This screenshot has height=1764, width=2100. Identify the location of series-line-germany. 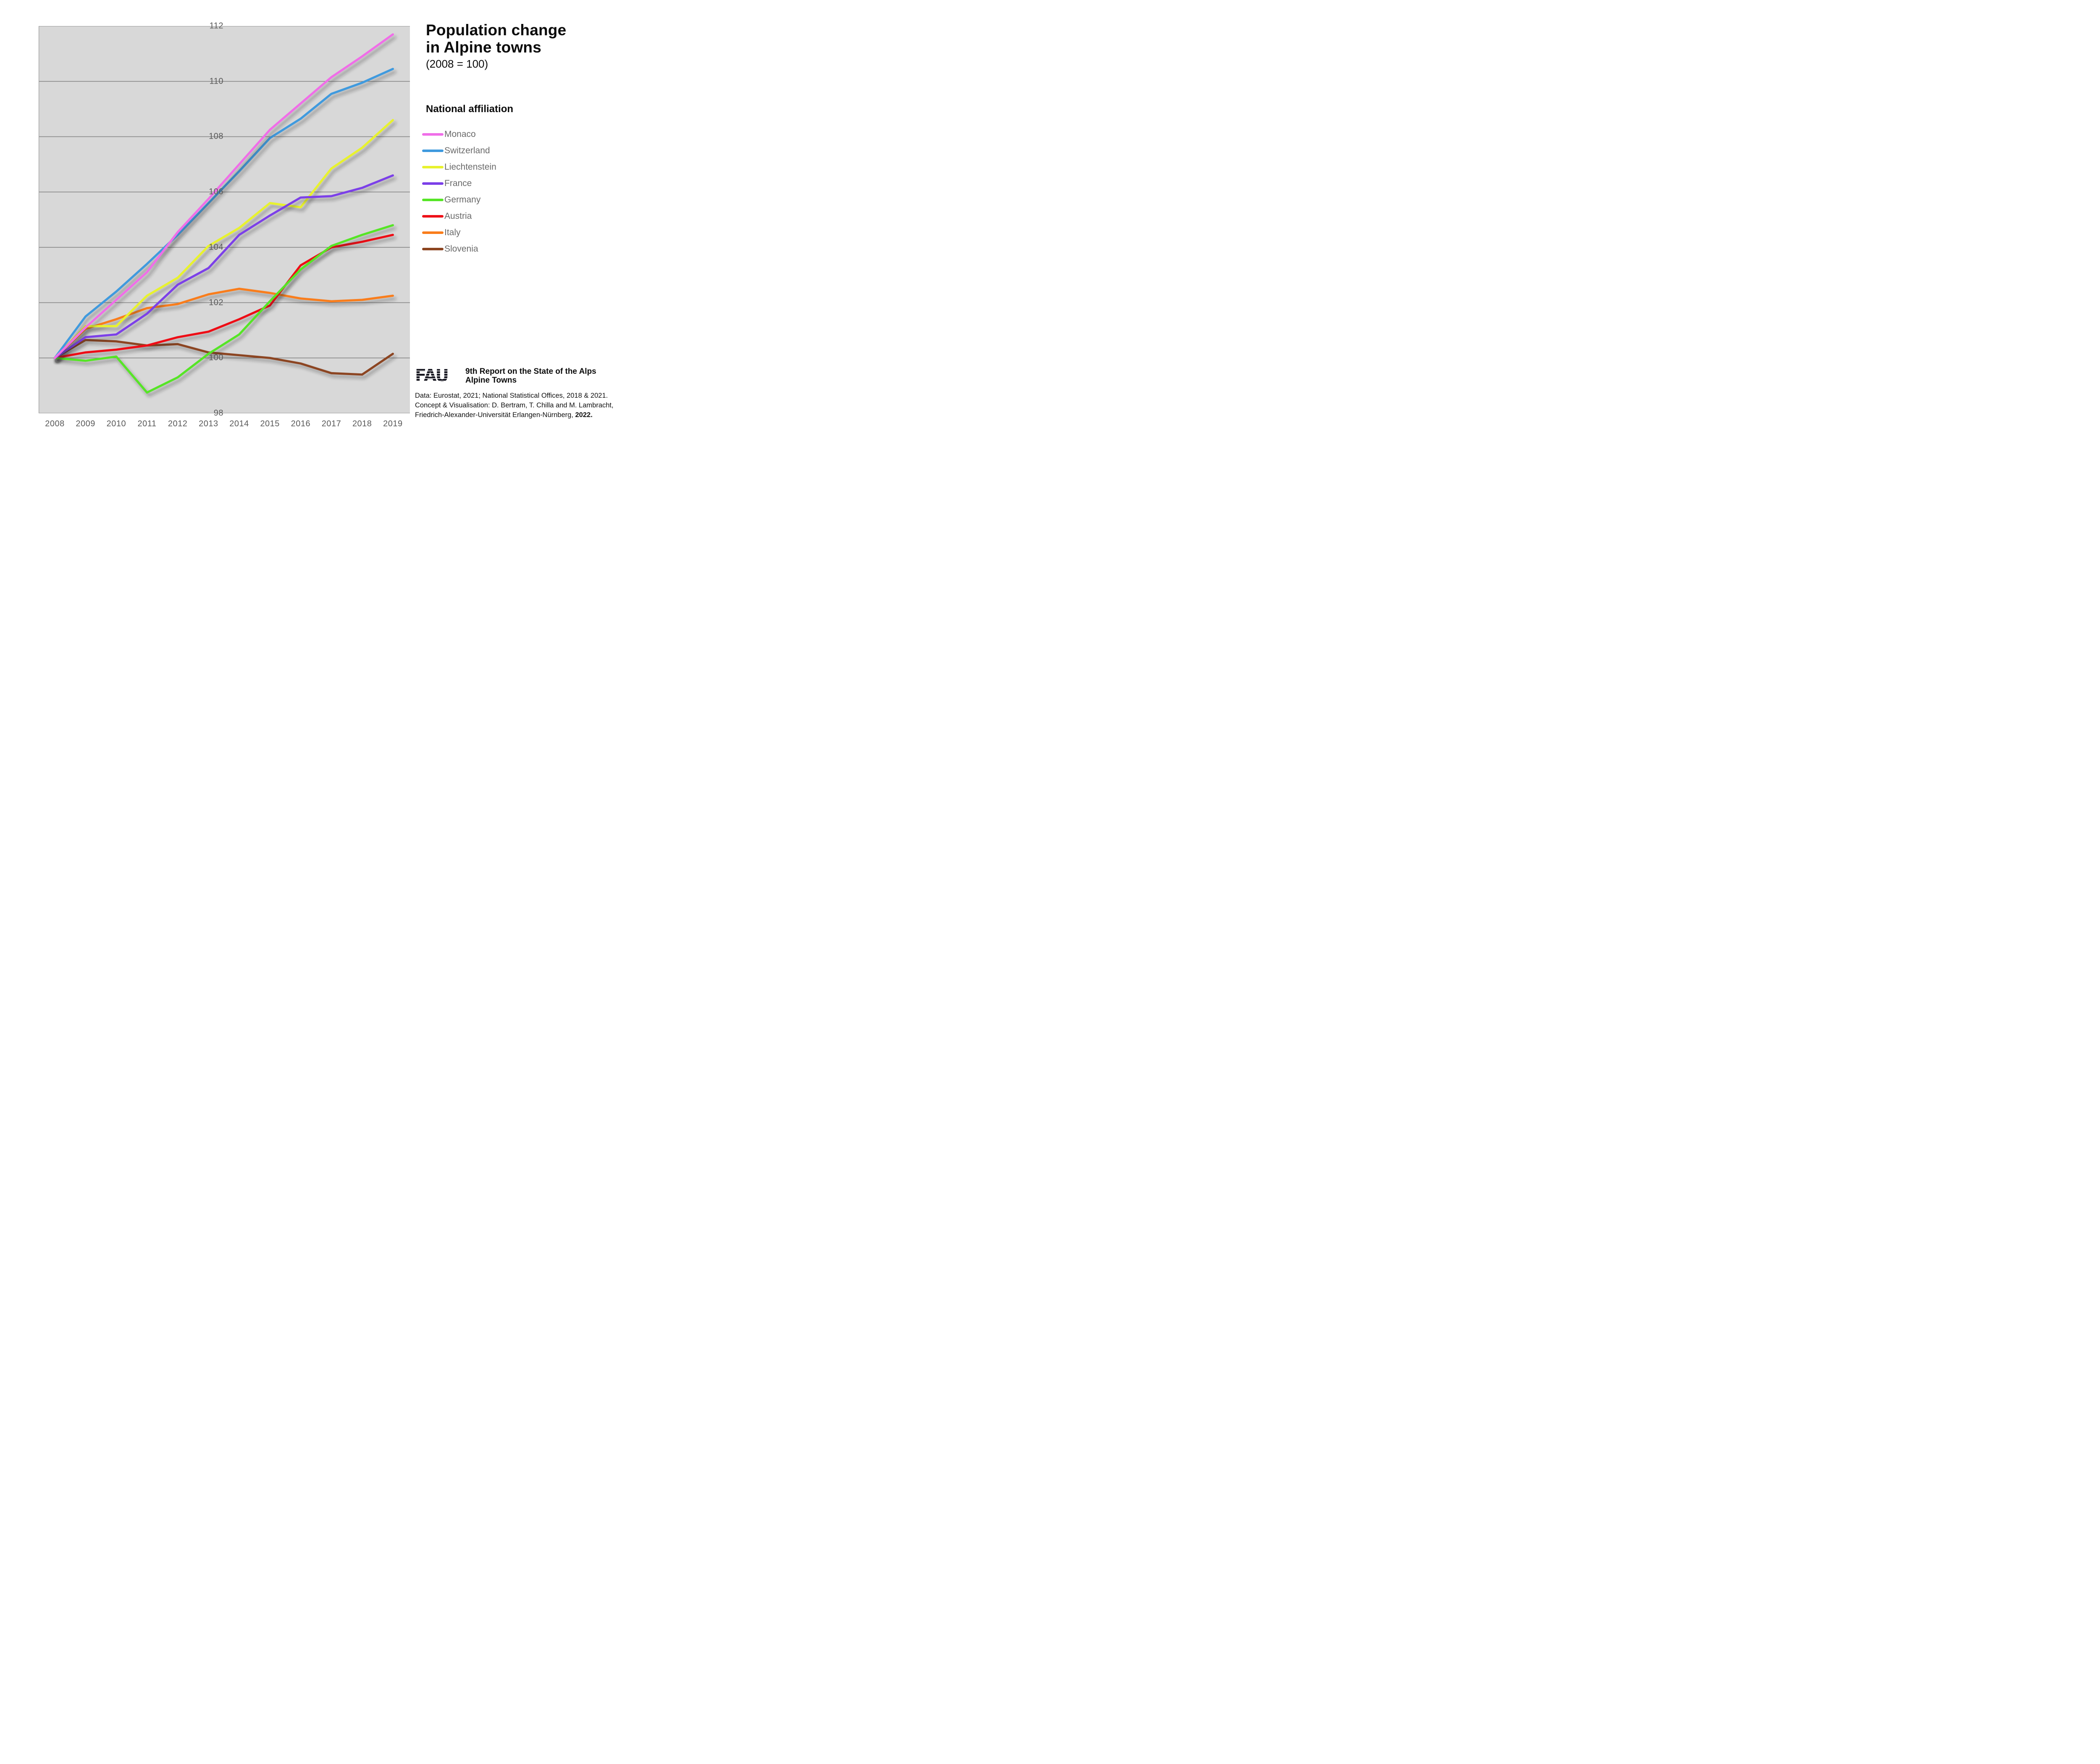
(223, 309).